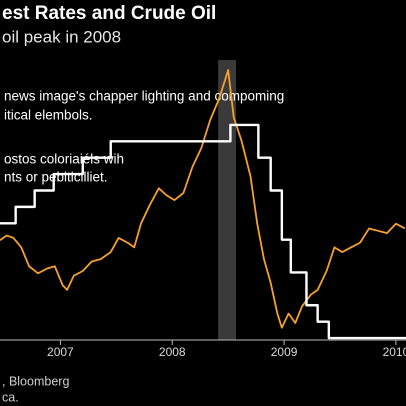 The image size is (406, 406). What do you see at coordinates (284, 352) in the screenshot?
I see `x-tick-label: 2009` at bounding box center [284, 352].